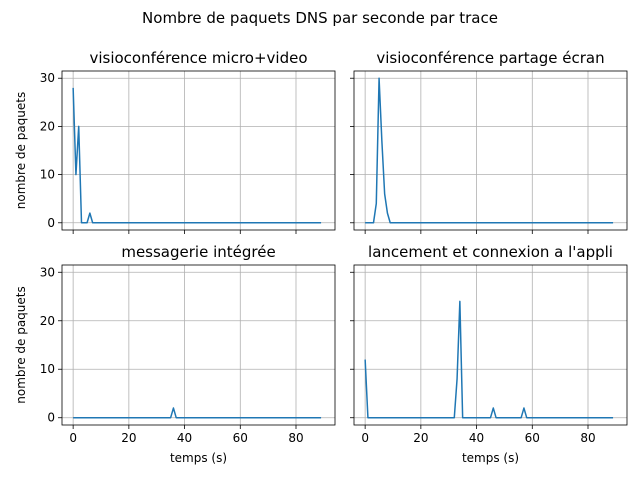 Image resolution: width=640 pixels, height=480 pixels. Describe the element at coordinates (490, 252) in the screenshot. I see `subplot-title: lancement et connexion a l'appli` at that location.